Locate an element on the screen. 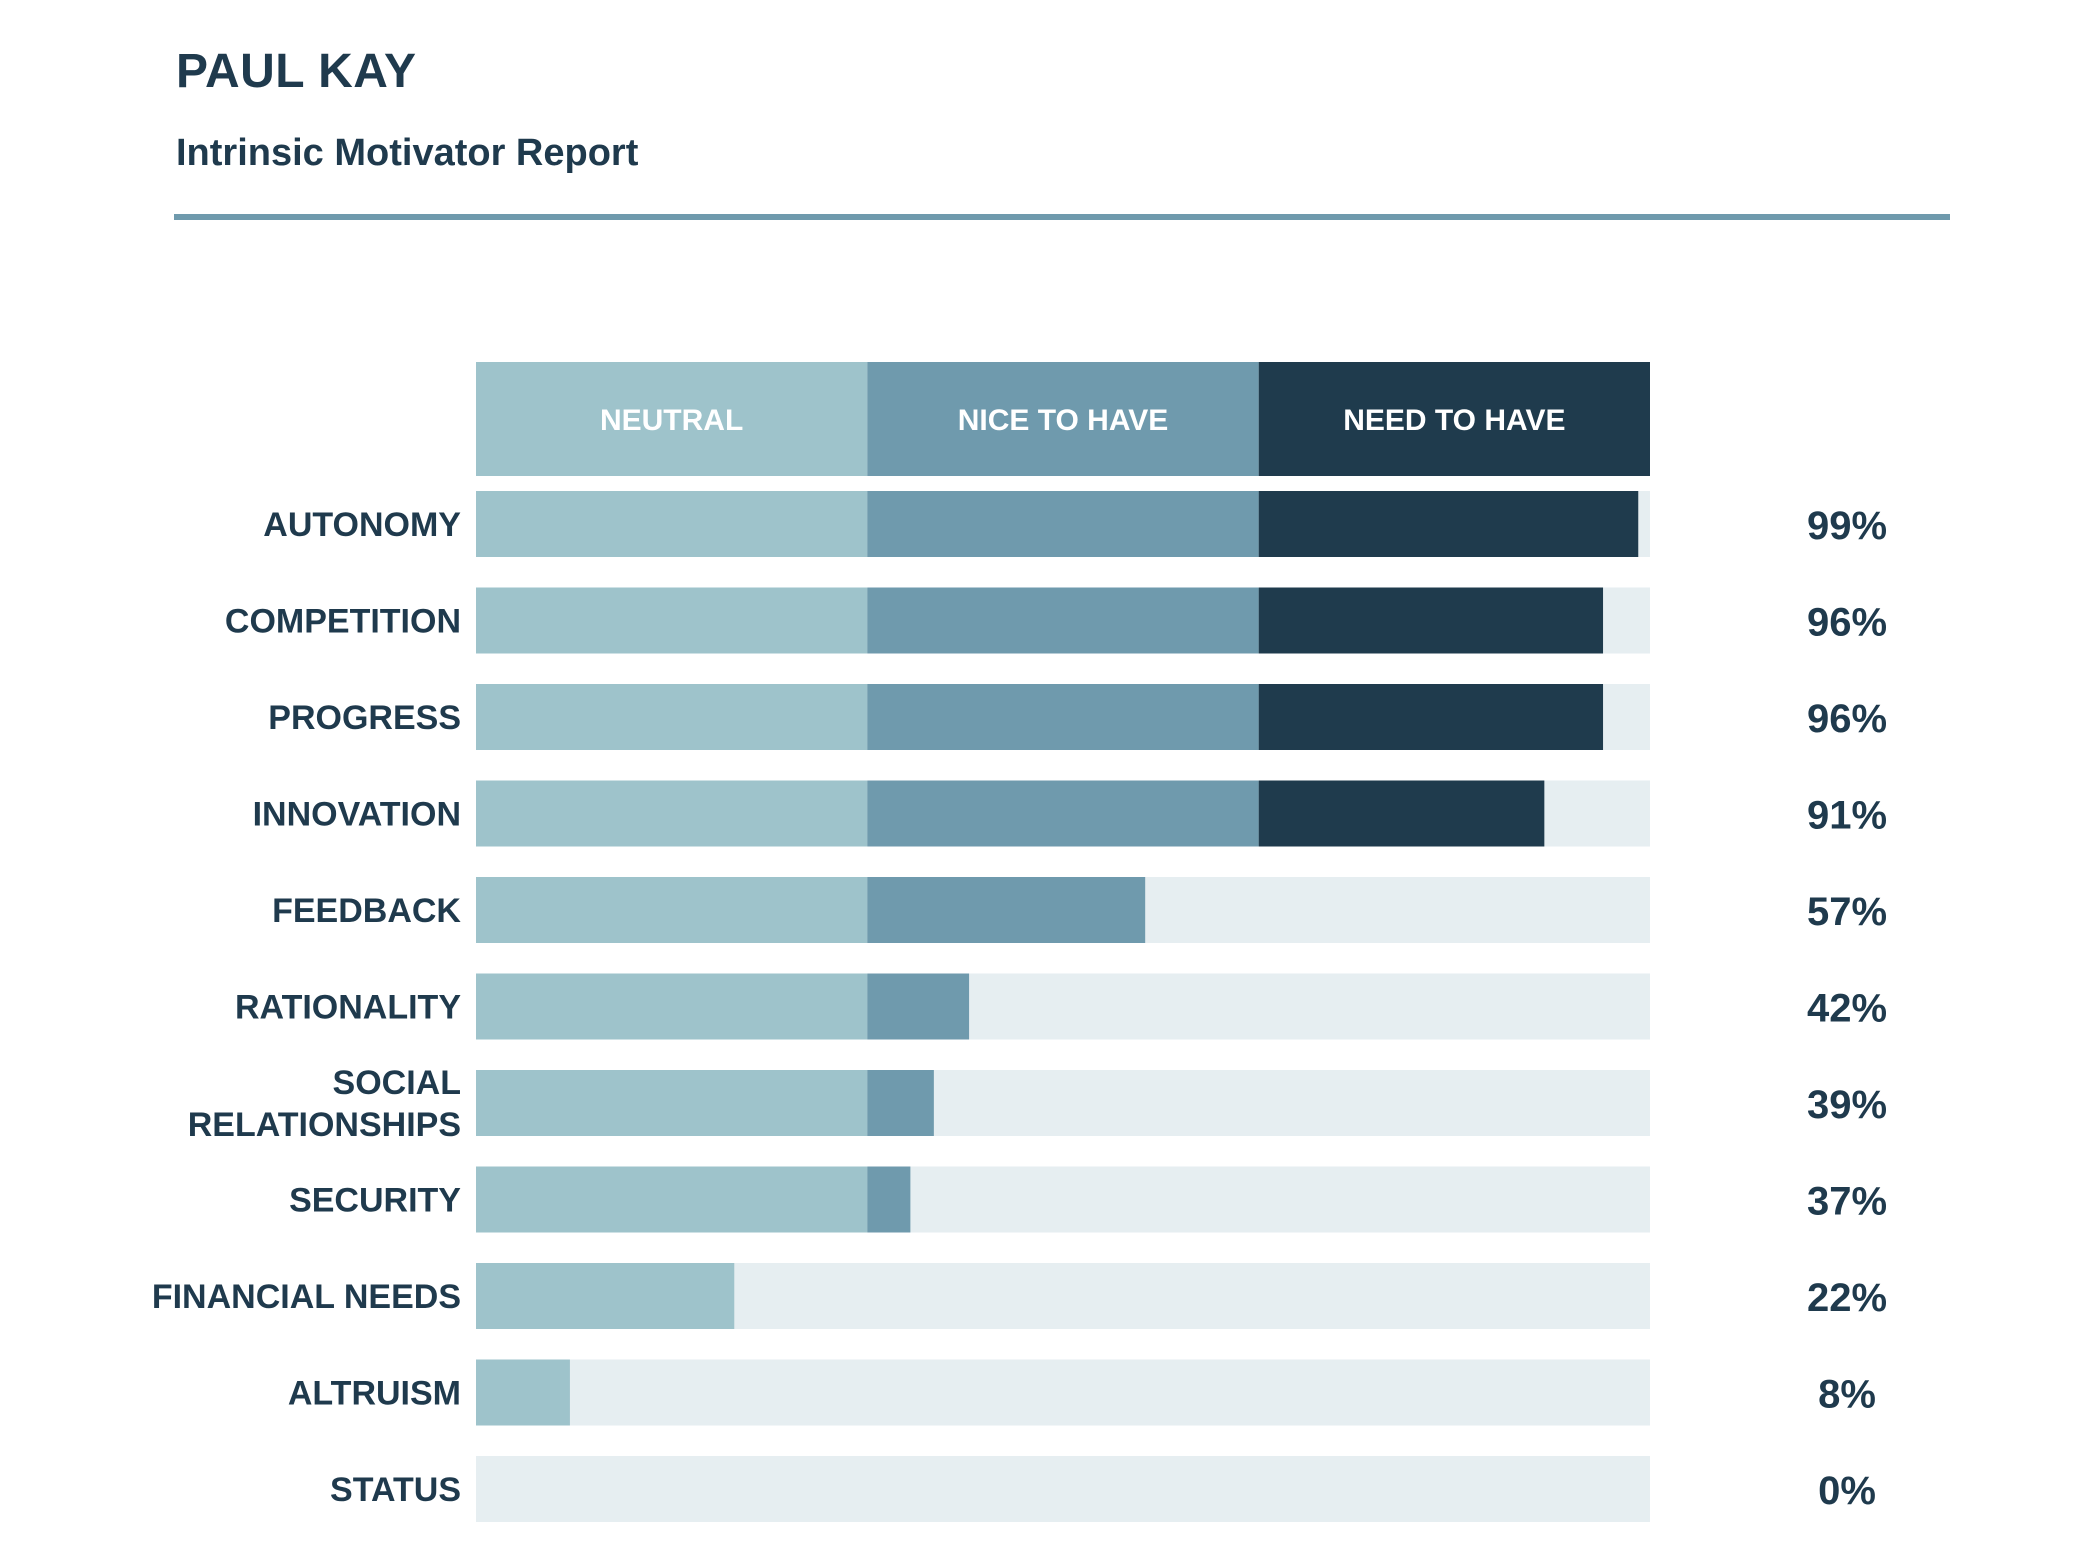 The image size is (2099, 1566). category-label-line: AUTONOMY is located at coordinates (362, 525).